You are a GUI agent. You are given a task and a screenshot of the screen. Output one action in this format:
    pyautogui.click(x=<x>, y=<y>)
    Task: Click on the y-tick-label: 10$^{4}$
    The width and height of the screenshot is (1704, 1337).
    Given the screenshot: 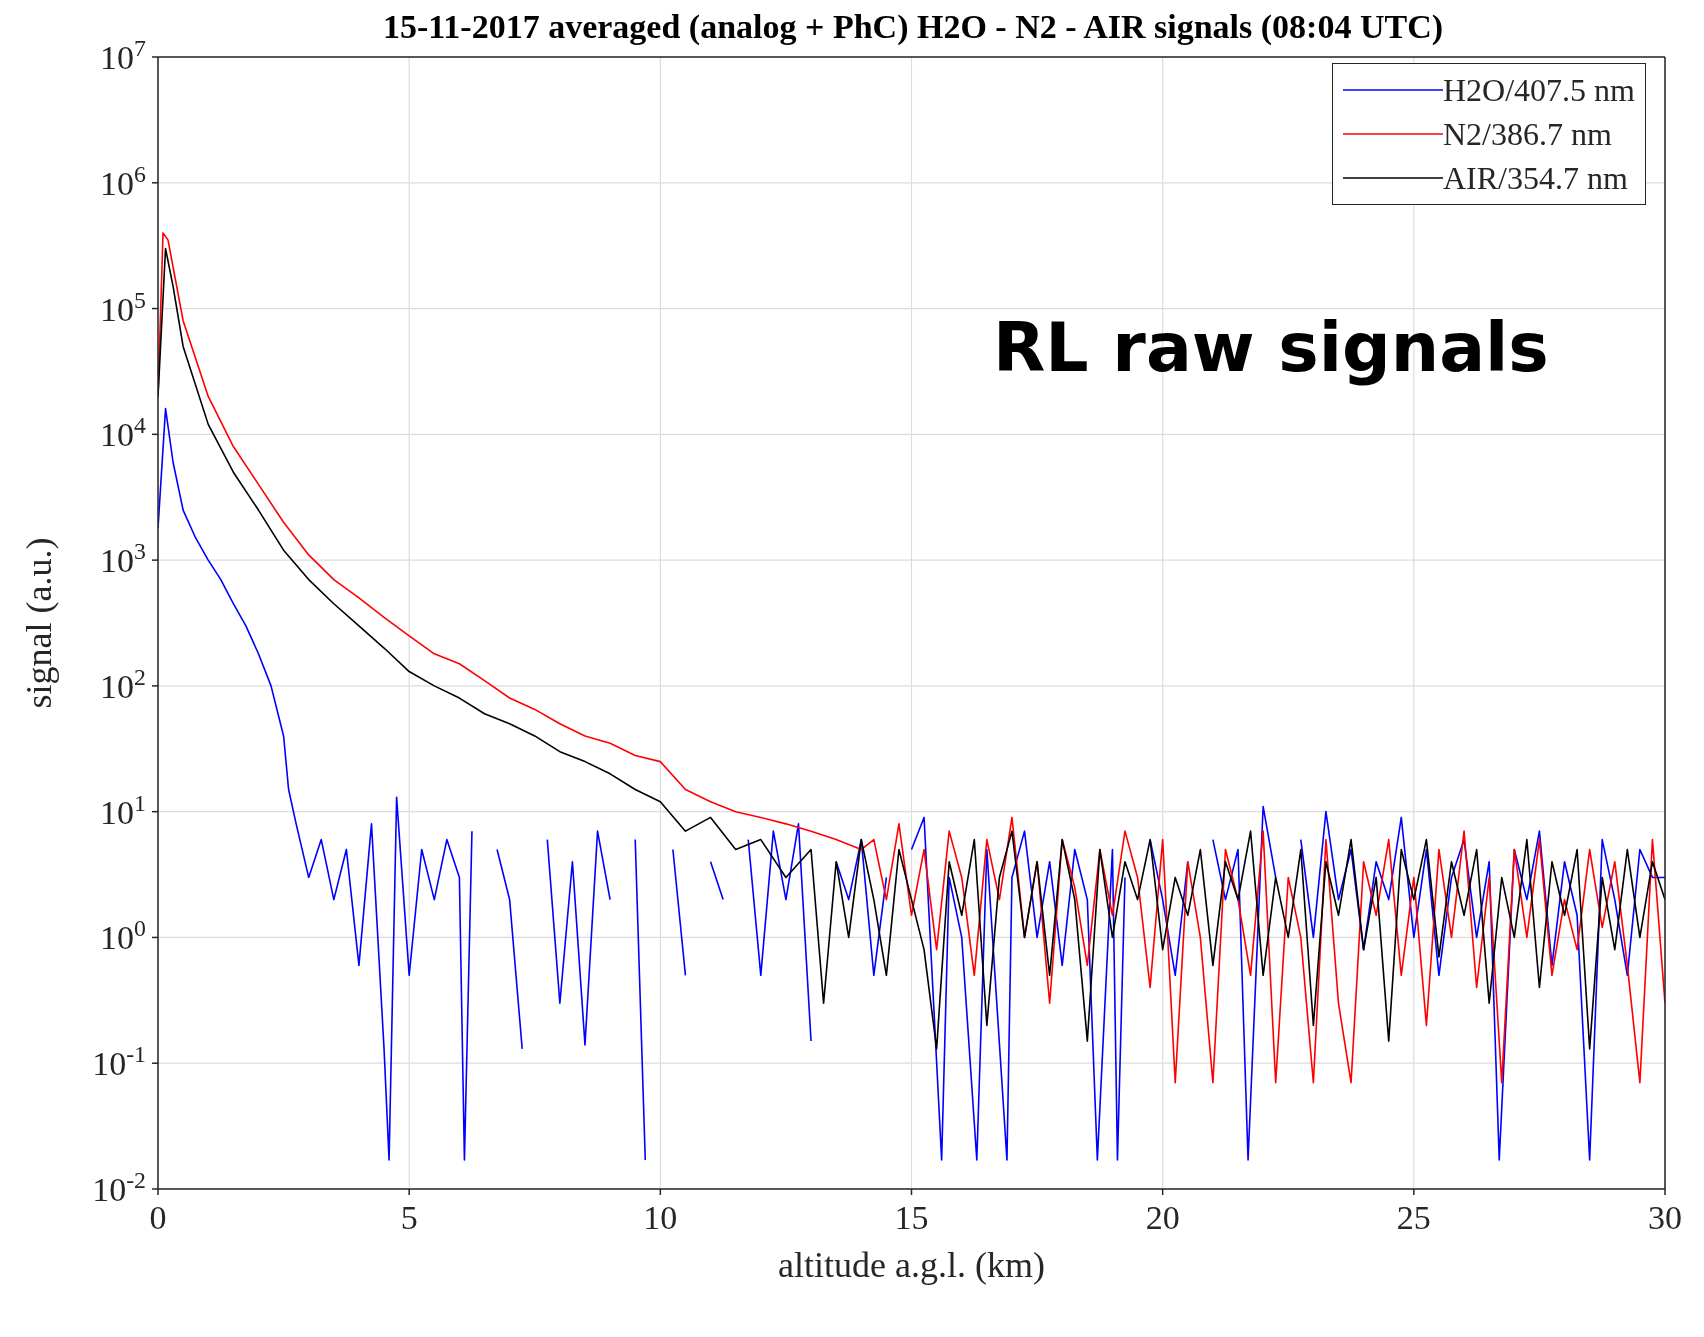 What is the action you would take?
    pyautogui.click(x=123, y=433)
    